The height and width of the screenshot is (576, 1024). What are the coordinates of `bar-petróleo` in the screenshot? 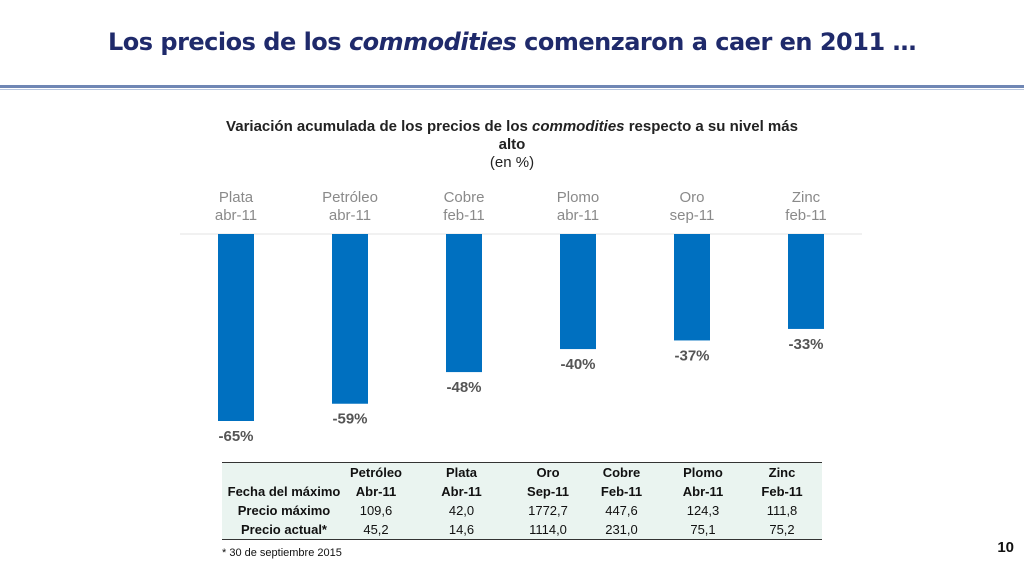 It's located at (350, 319).